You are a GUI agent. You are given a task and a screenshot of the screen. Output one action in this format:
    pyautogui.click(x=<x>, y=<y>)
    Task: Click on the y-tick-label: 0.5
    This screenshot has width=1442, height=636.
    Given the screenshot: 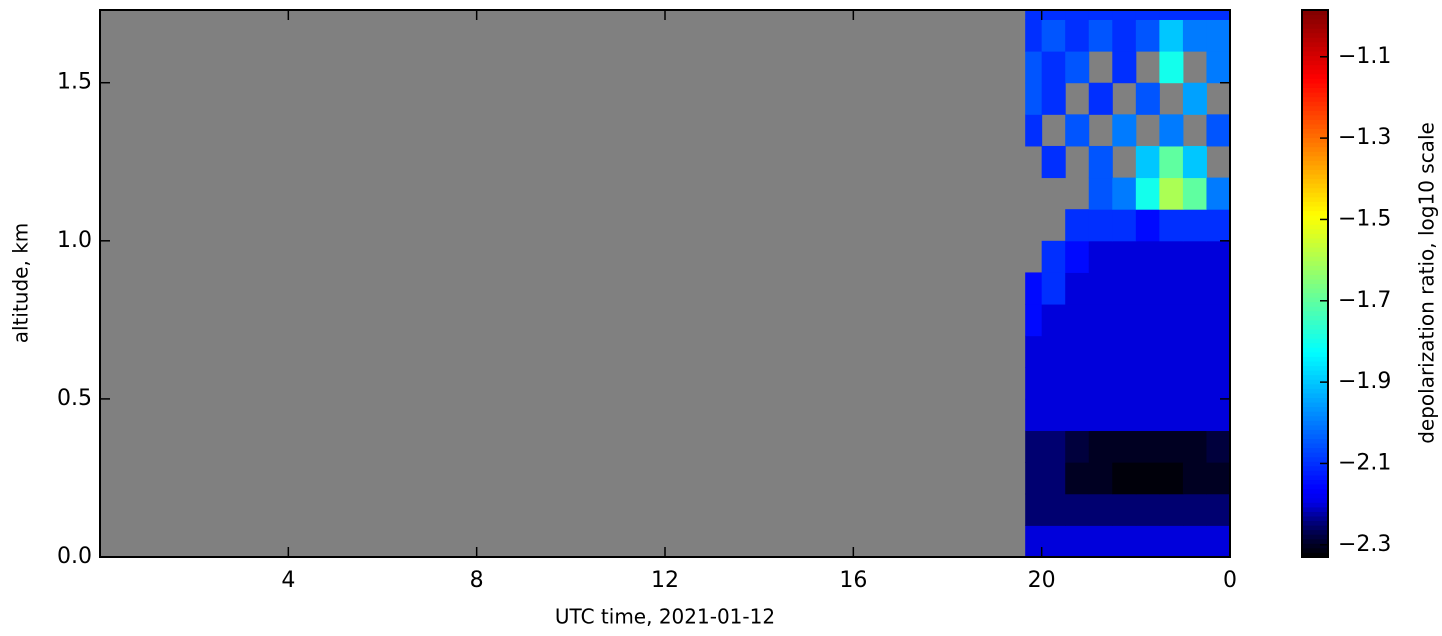 What is the action you would take?
    pyautogui.click(x=74, y=398)
    